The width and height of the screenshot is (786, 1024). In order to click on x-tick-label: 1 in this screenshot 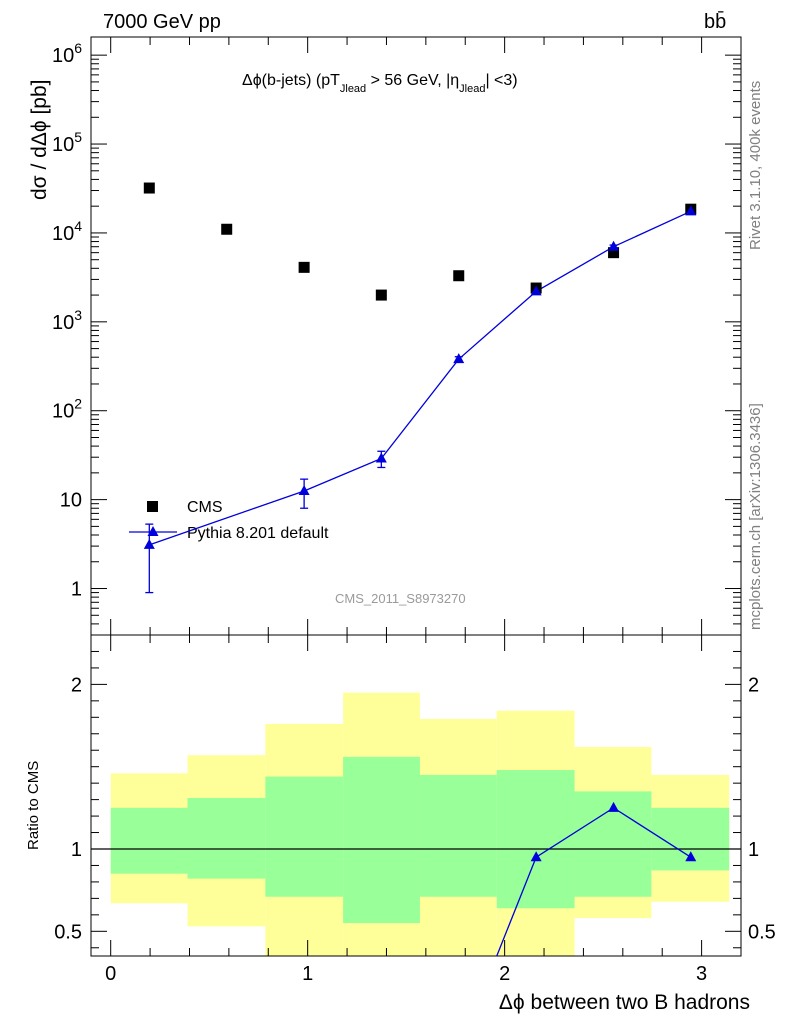, I will do `click(307, 974)`.